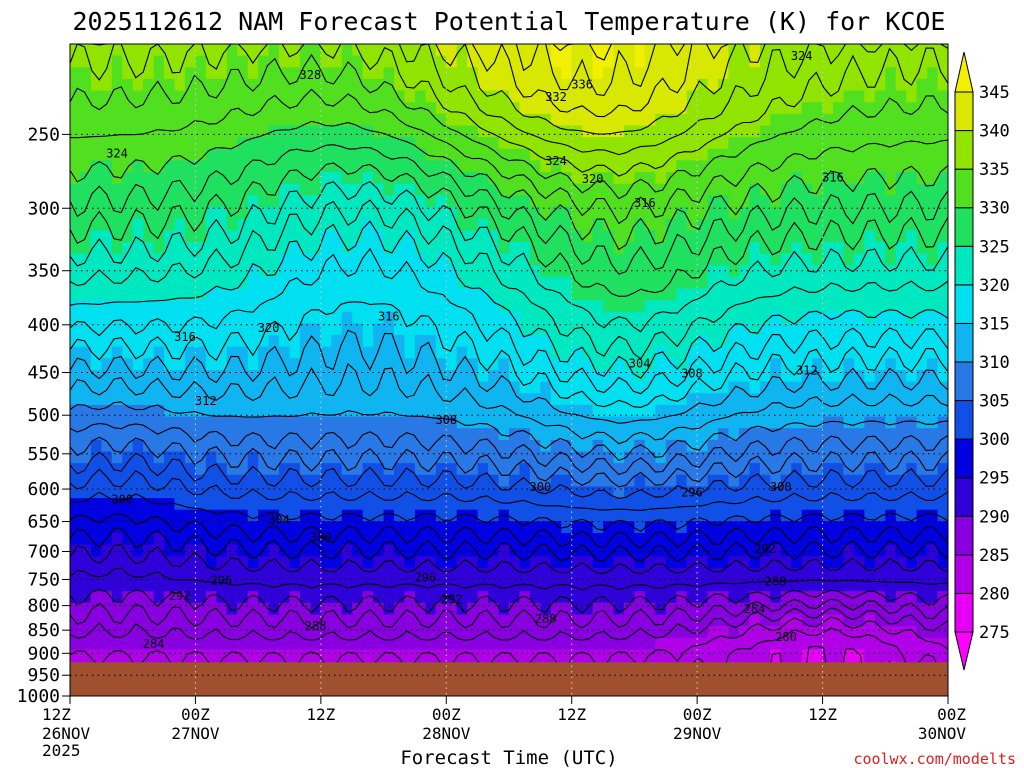  I want to click on colorbar-swatch, so click(964, 458).